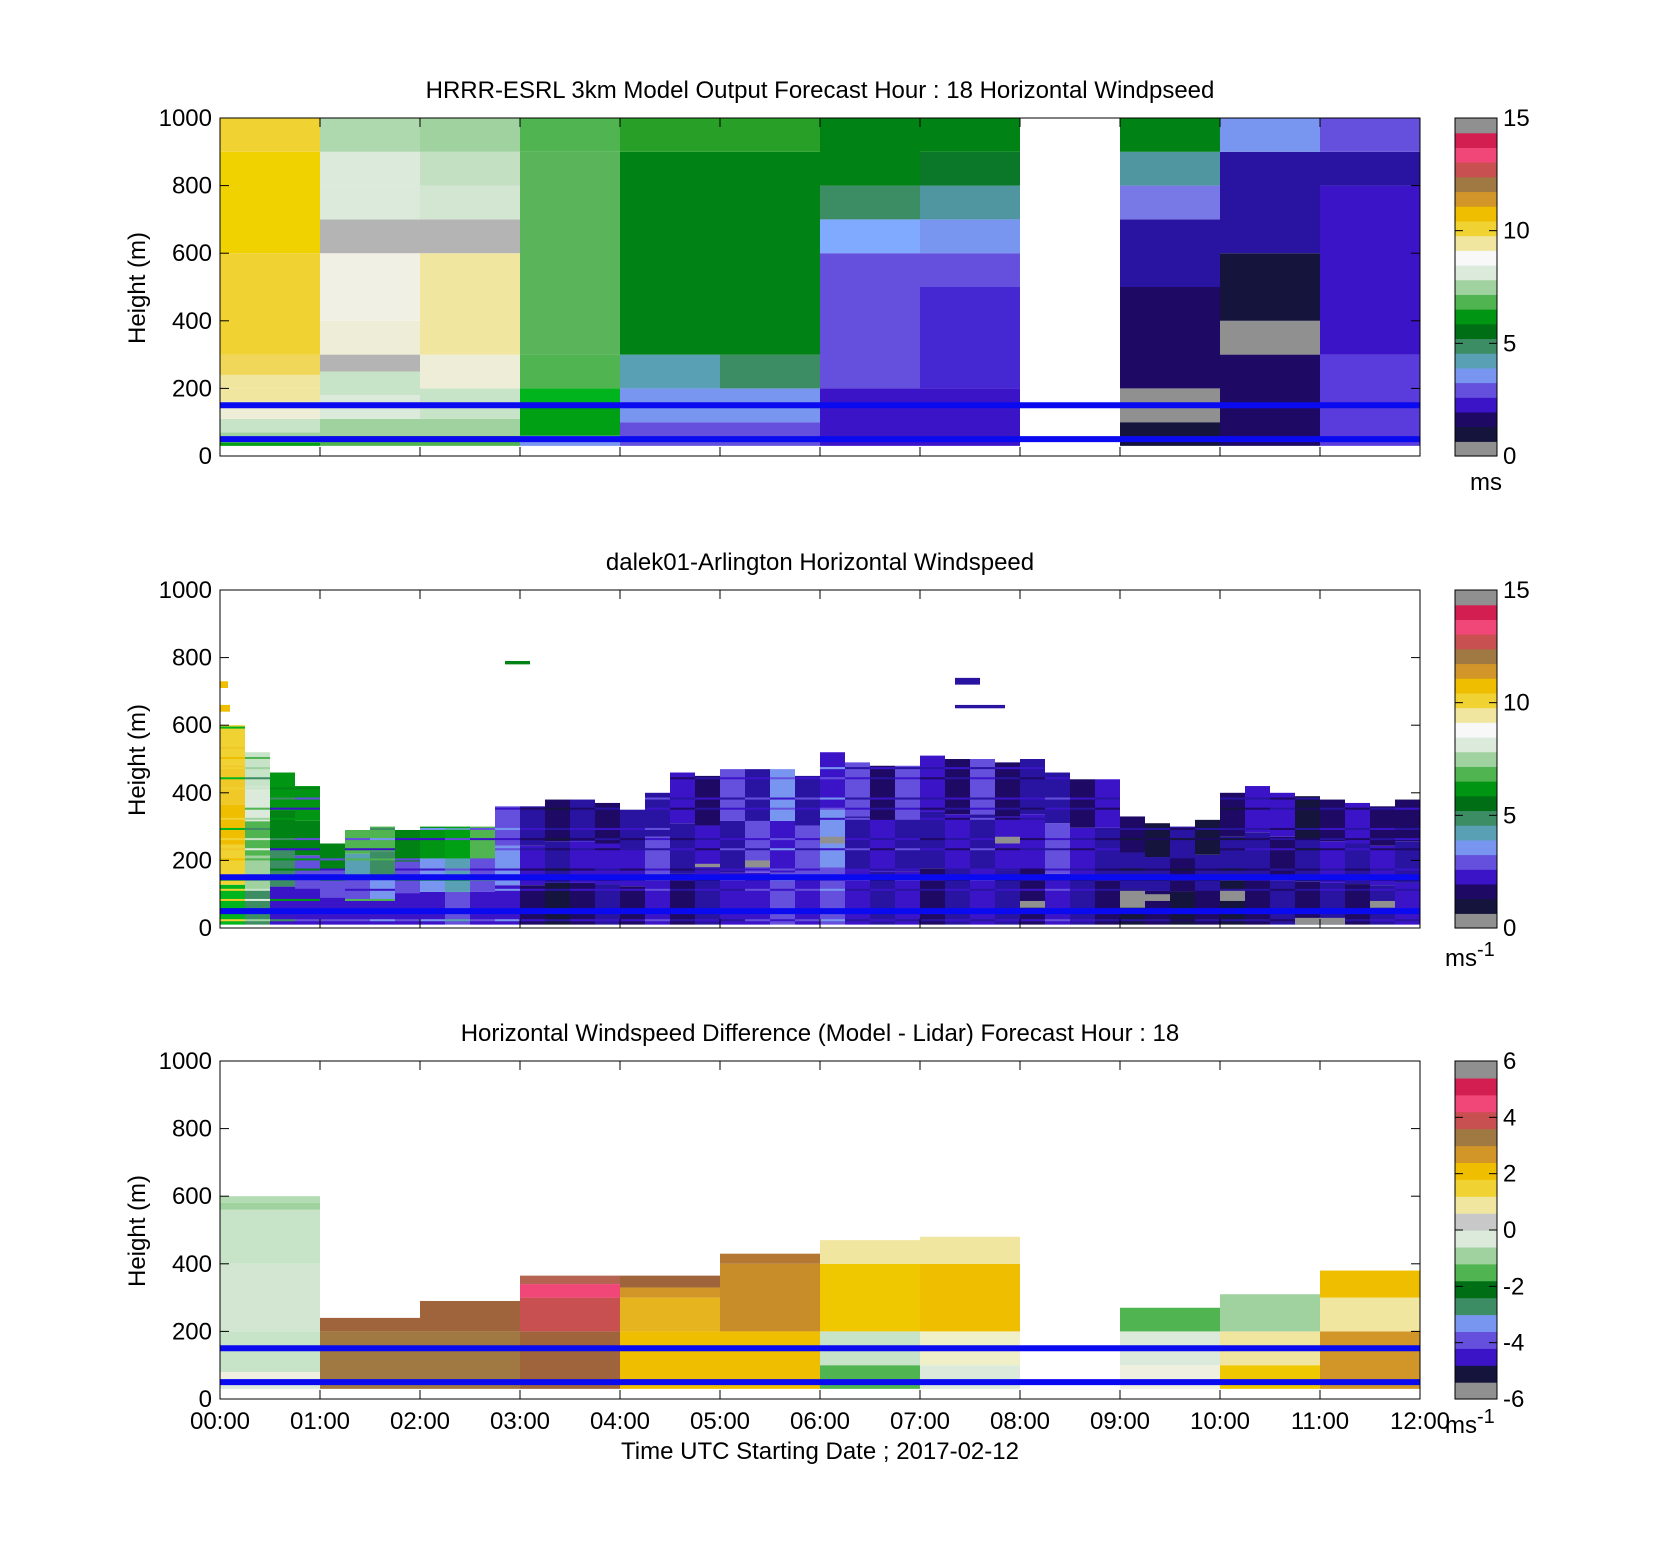  Describe the element at coordinates (1470, 1422) in the screenshot. I see `colorbar-unit: ms-1` at that location.